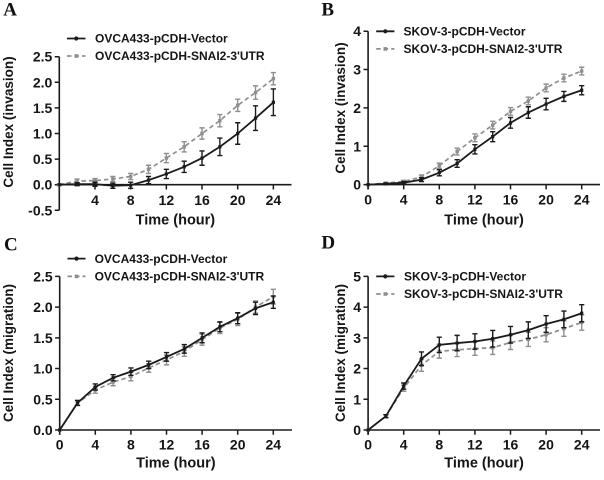 This screenshot has width=604, height=480. I want to click on svg-text: 5, so click(357, 276).